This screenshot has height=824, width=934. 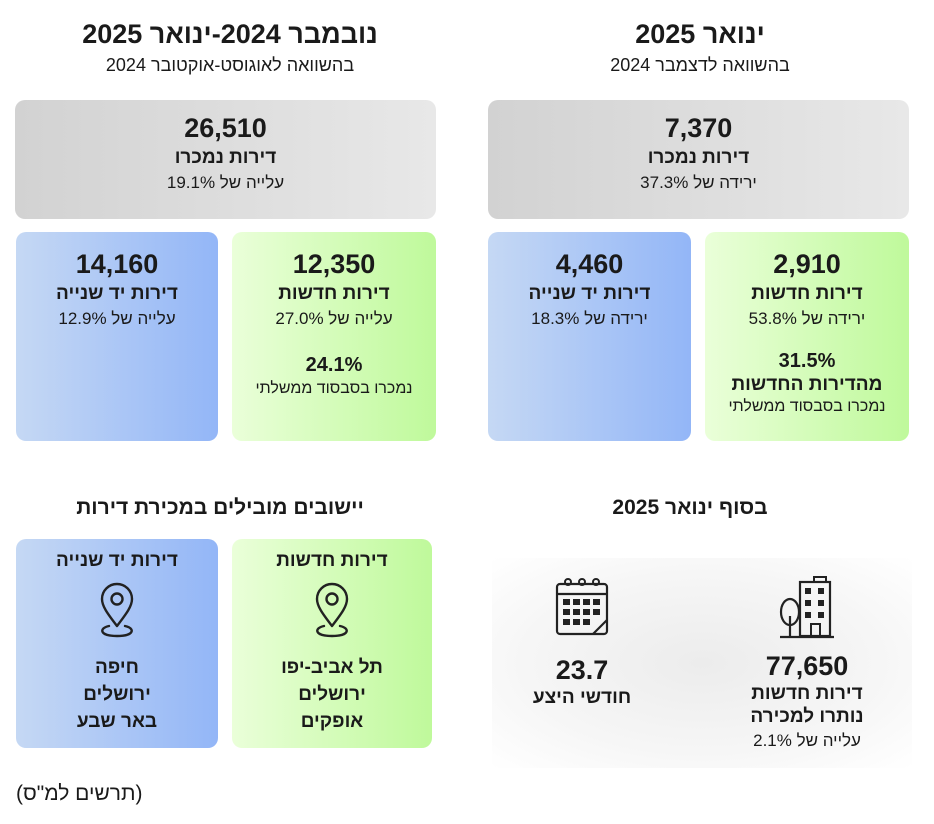 I want to click on right-total-value: 7,370, so click(x=698, y=128).